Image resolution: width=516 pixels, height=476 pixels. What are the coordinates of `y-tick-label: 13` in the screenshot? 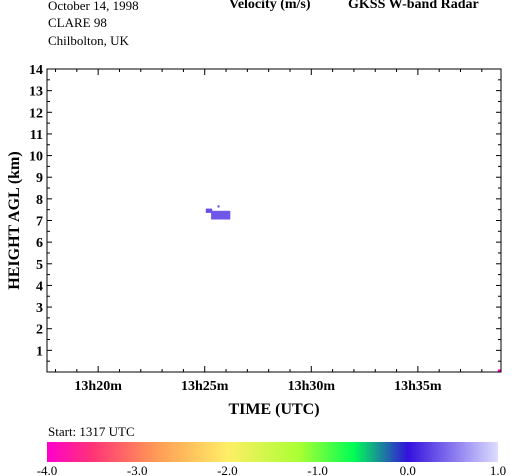 It's located at (36, 92).